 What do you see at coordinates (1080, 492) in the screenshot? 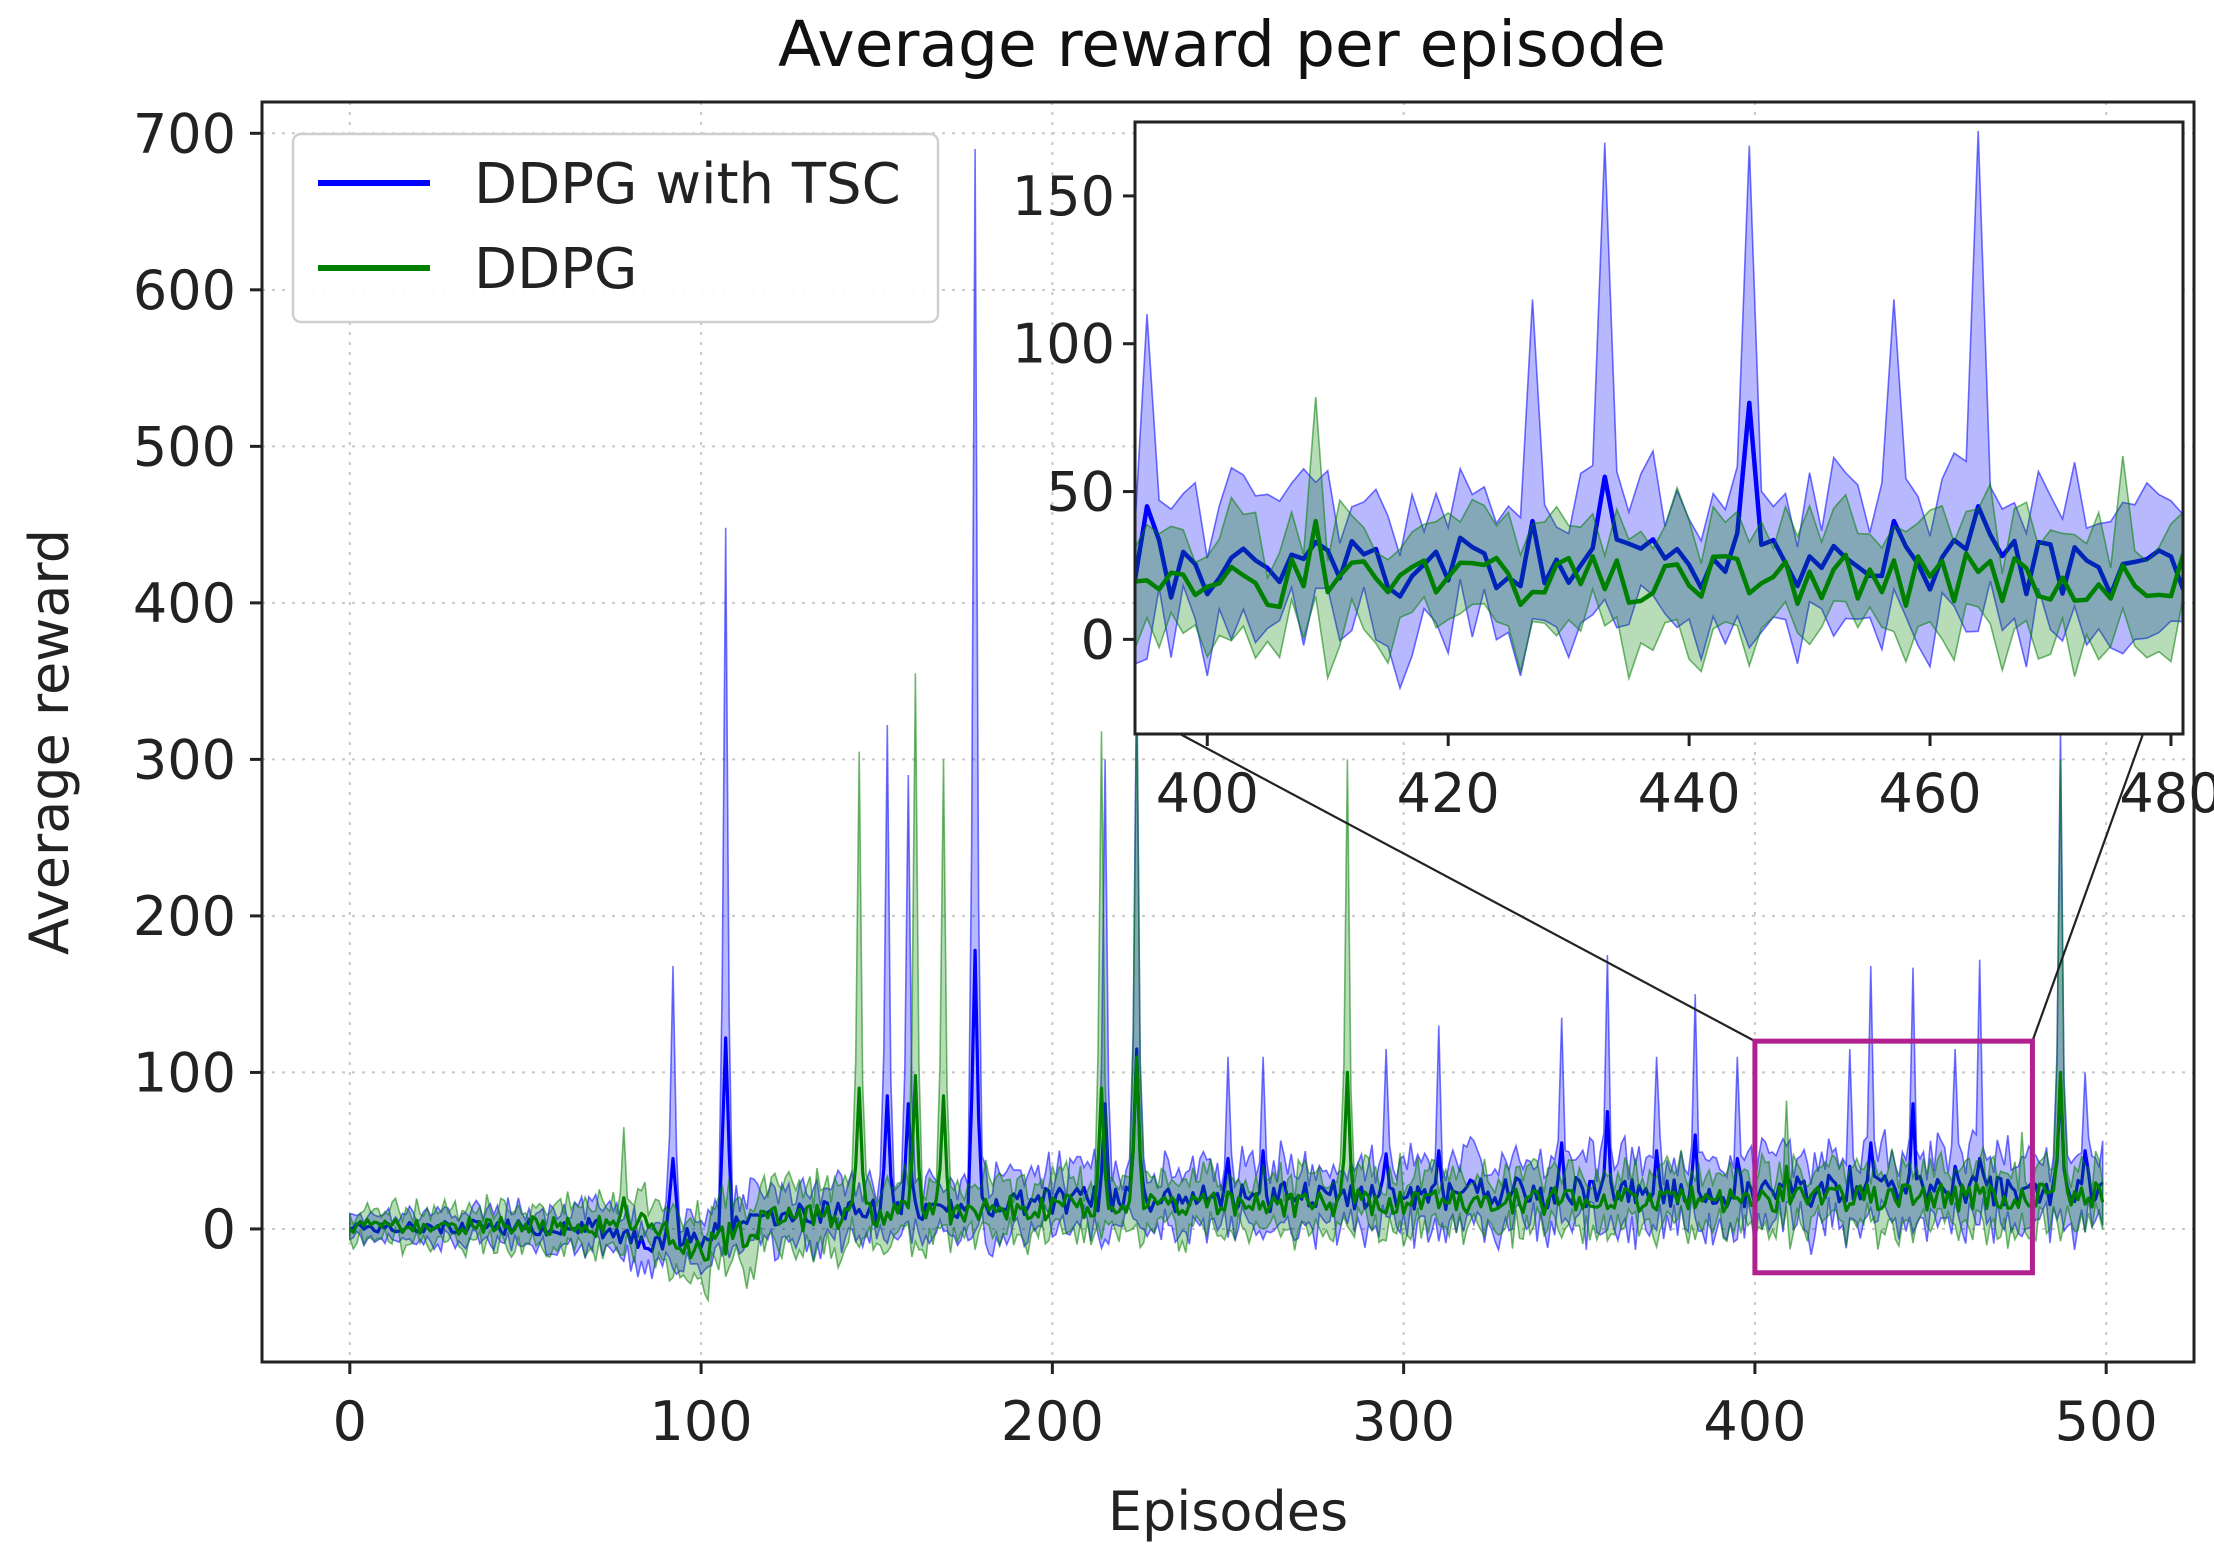
I see `inset-y-tick-label: 50` at bounding box center [1080, 492].